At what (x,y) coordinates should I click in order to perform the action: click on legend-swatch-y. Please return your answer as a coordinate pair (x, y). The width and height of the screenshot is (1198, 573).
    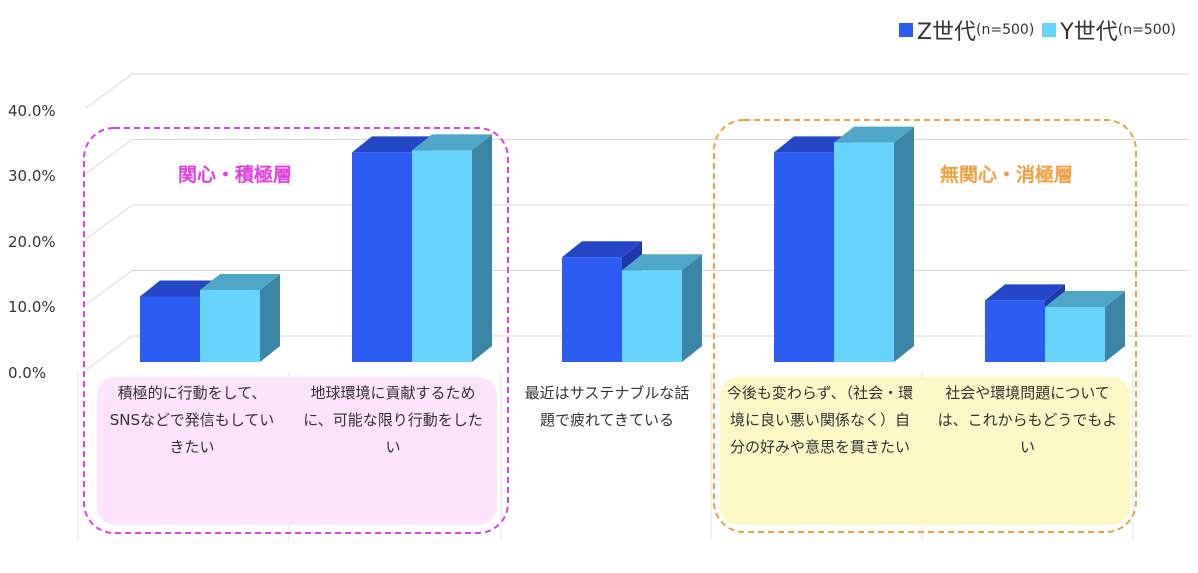
    Looking at the image, I should click on (1049, 30).